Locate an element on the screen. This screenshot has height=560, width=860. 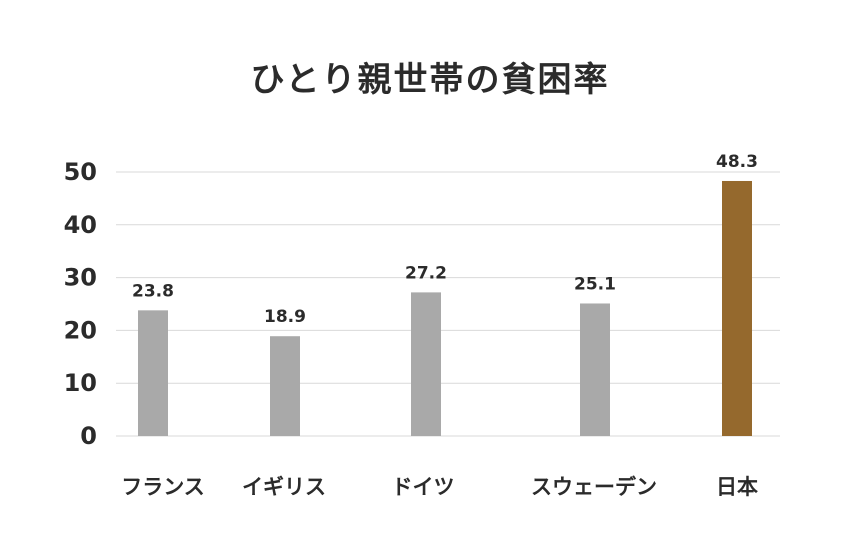
data-label: 23.8 is located at coordinates (153, 291).